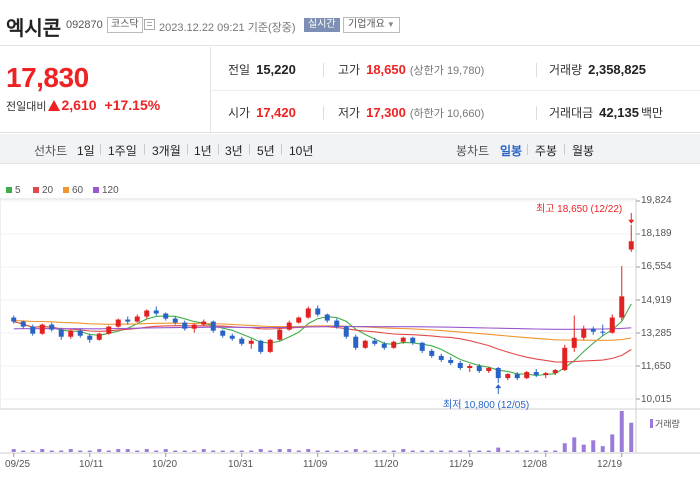  What do you see at coordinates (66, 190) in the screenshot?
I see `legend-swatch` at bounding box center [66, 190].